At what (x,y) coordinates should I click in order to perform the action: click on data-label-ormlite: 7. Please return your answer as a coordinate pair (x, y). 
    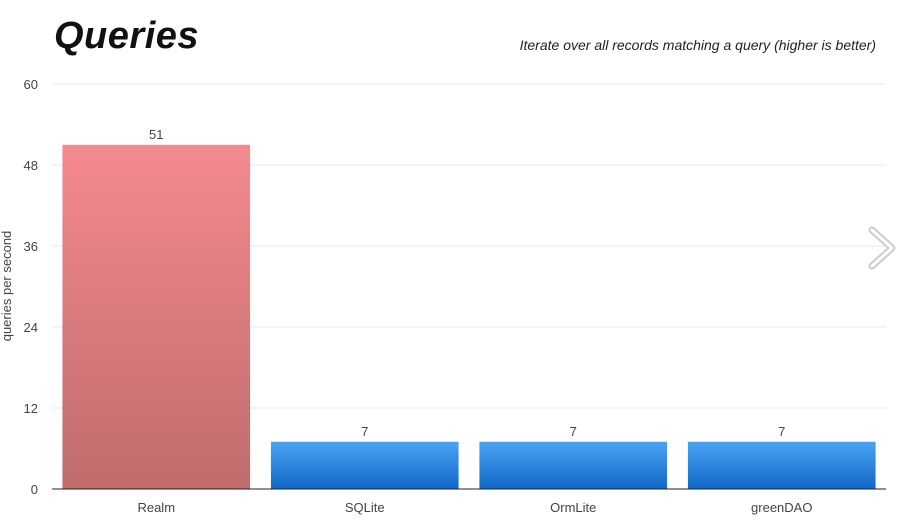
    Looking at the image, I should click on (573, 431).